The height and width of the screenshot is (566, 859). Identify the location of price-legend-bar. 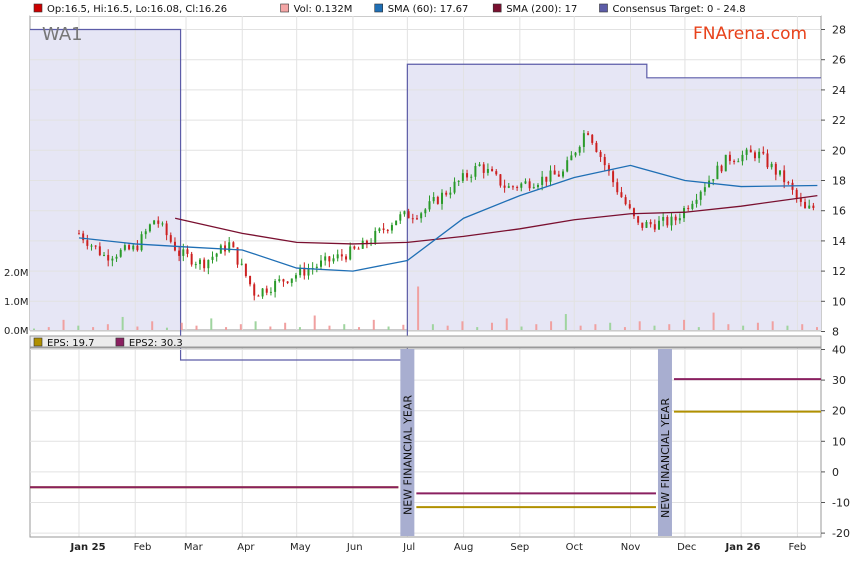
(425, 8).